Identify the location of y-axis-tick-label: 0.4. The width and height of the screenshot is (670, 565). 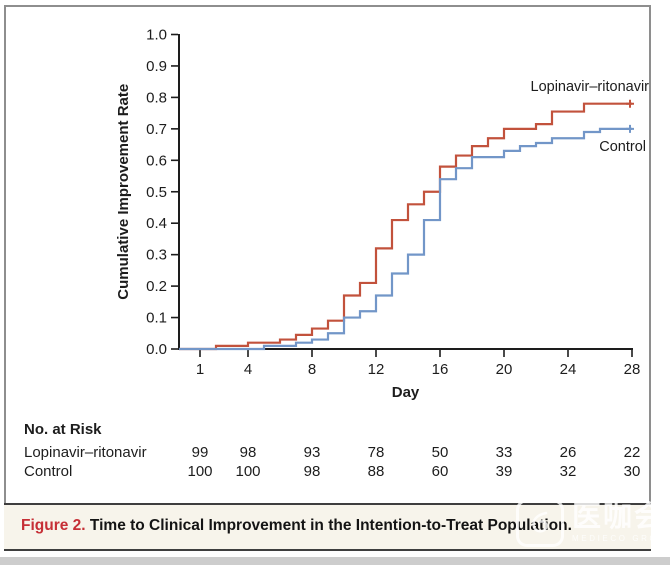
(156, 223).